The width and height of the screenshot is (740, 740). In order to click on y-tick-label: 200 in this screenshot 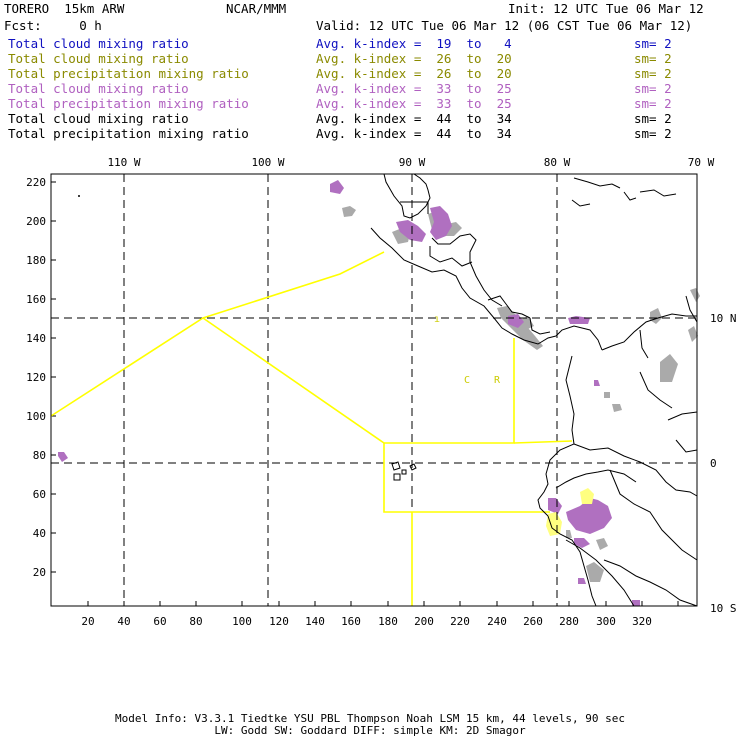, I will do `click(36, 221)`.